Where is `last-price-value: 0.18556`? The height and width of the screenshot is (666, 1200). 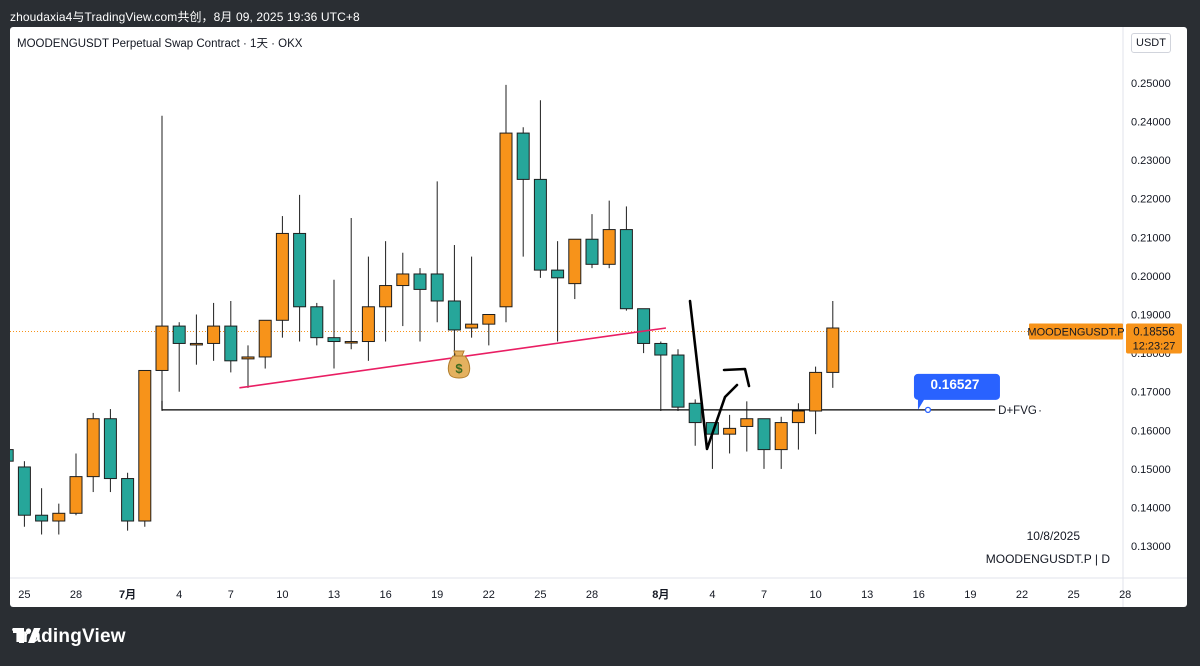
last-price-value: 0.18556 is located at coordinates (1154, 332).